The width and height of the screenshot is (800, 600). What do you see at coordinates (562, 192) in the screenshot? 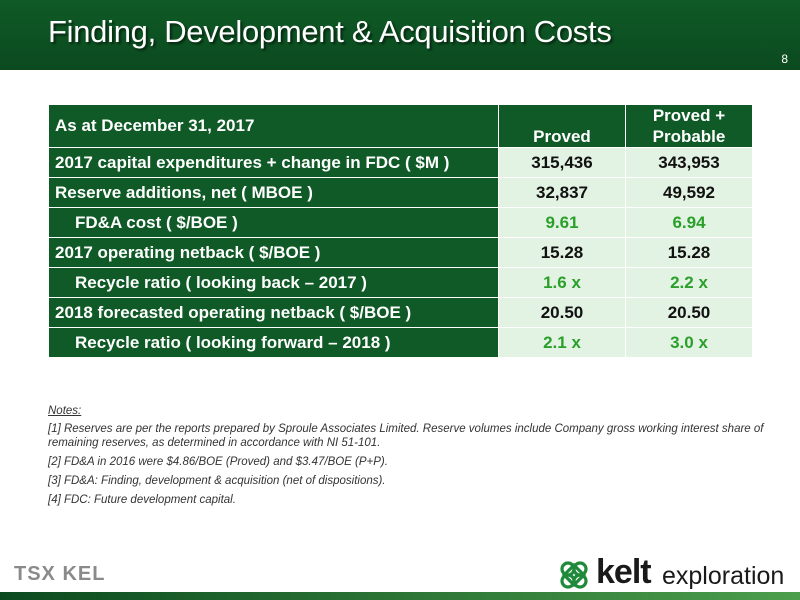
I see `proved-value: 32,837` at bounding box center [562, 192].